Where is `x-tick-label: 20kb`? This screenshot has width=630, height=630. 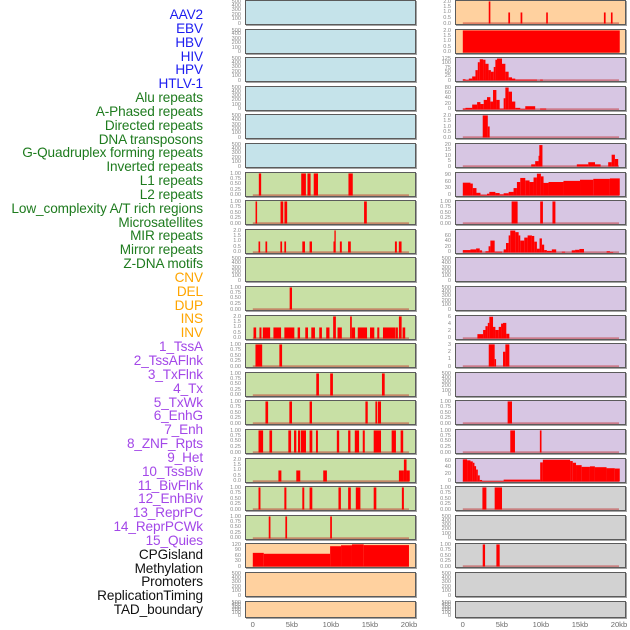 x-tick-label: 20kb is located at coordinates (409, 624).